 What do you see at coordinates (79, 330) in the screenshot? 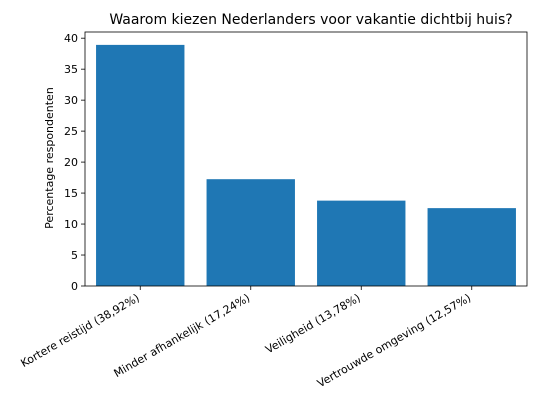
I see `x-tick-label: Kortere reistijd (38,92%)` at bounding box center [79, 330].